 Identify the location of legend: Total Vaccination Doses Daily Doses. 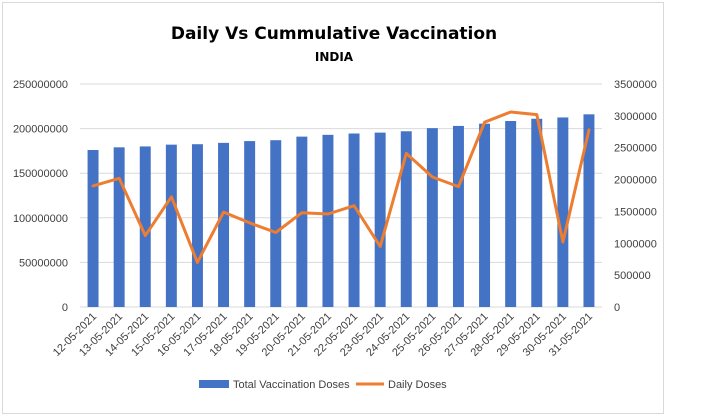
(323, 385).